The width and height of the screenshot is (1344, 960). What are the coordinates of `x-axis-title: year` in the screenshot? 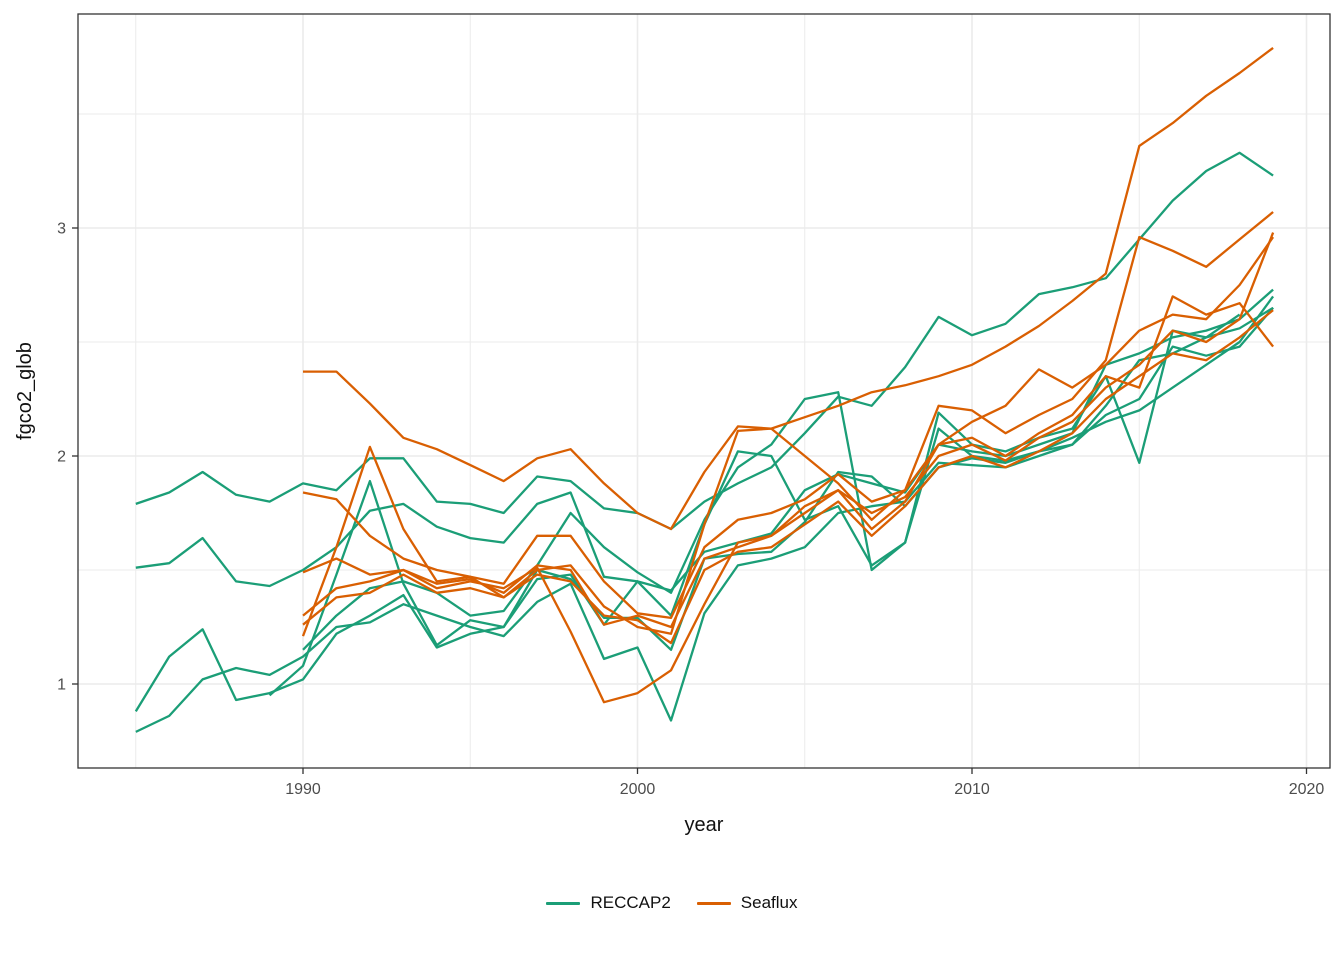 It's located at (704, 825).